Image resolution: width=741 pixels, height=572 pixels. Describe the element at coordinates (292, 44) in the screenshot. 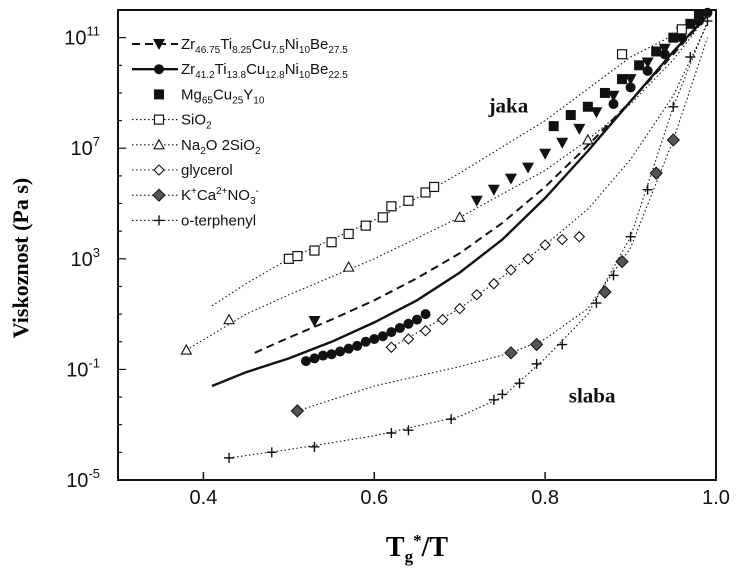

I see `legend-label-part: Ni` at that location.